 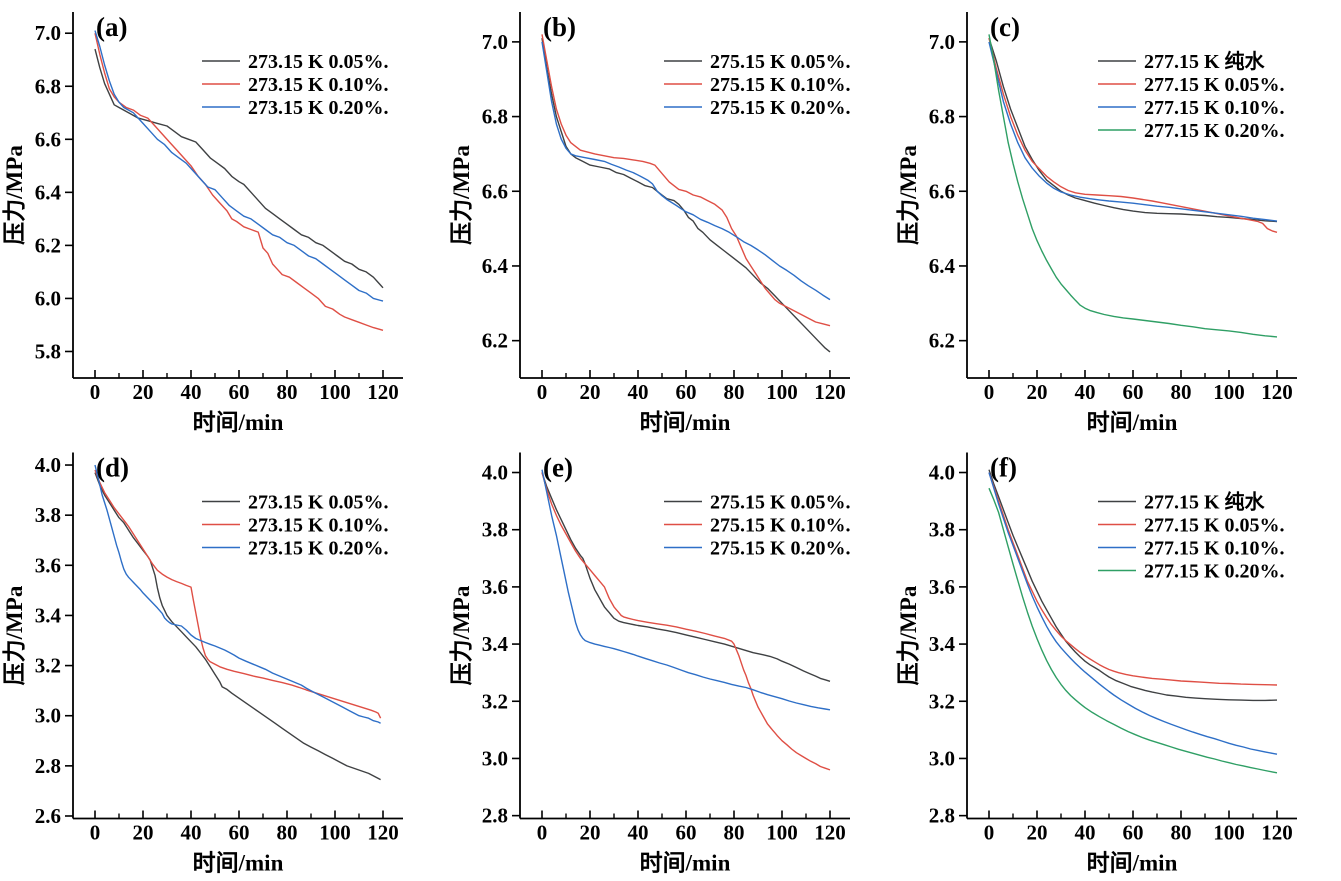 I want to click on series-line-277-15-K-0-05-, so click(x=1133, y=135).